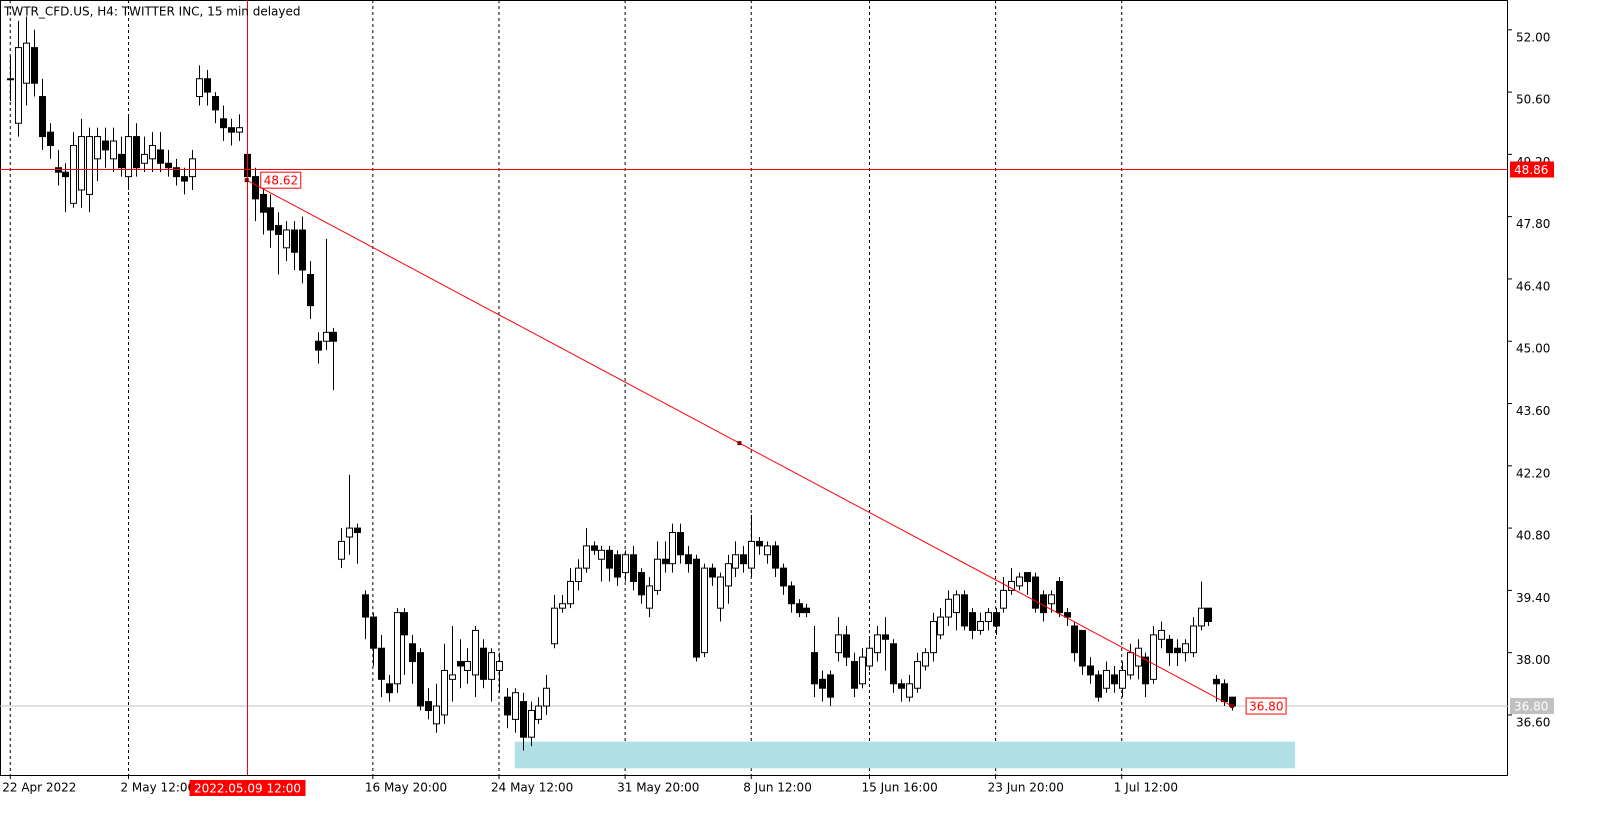  I want to click on y-tick-label: 46.40, so click(1533, 286).